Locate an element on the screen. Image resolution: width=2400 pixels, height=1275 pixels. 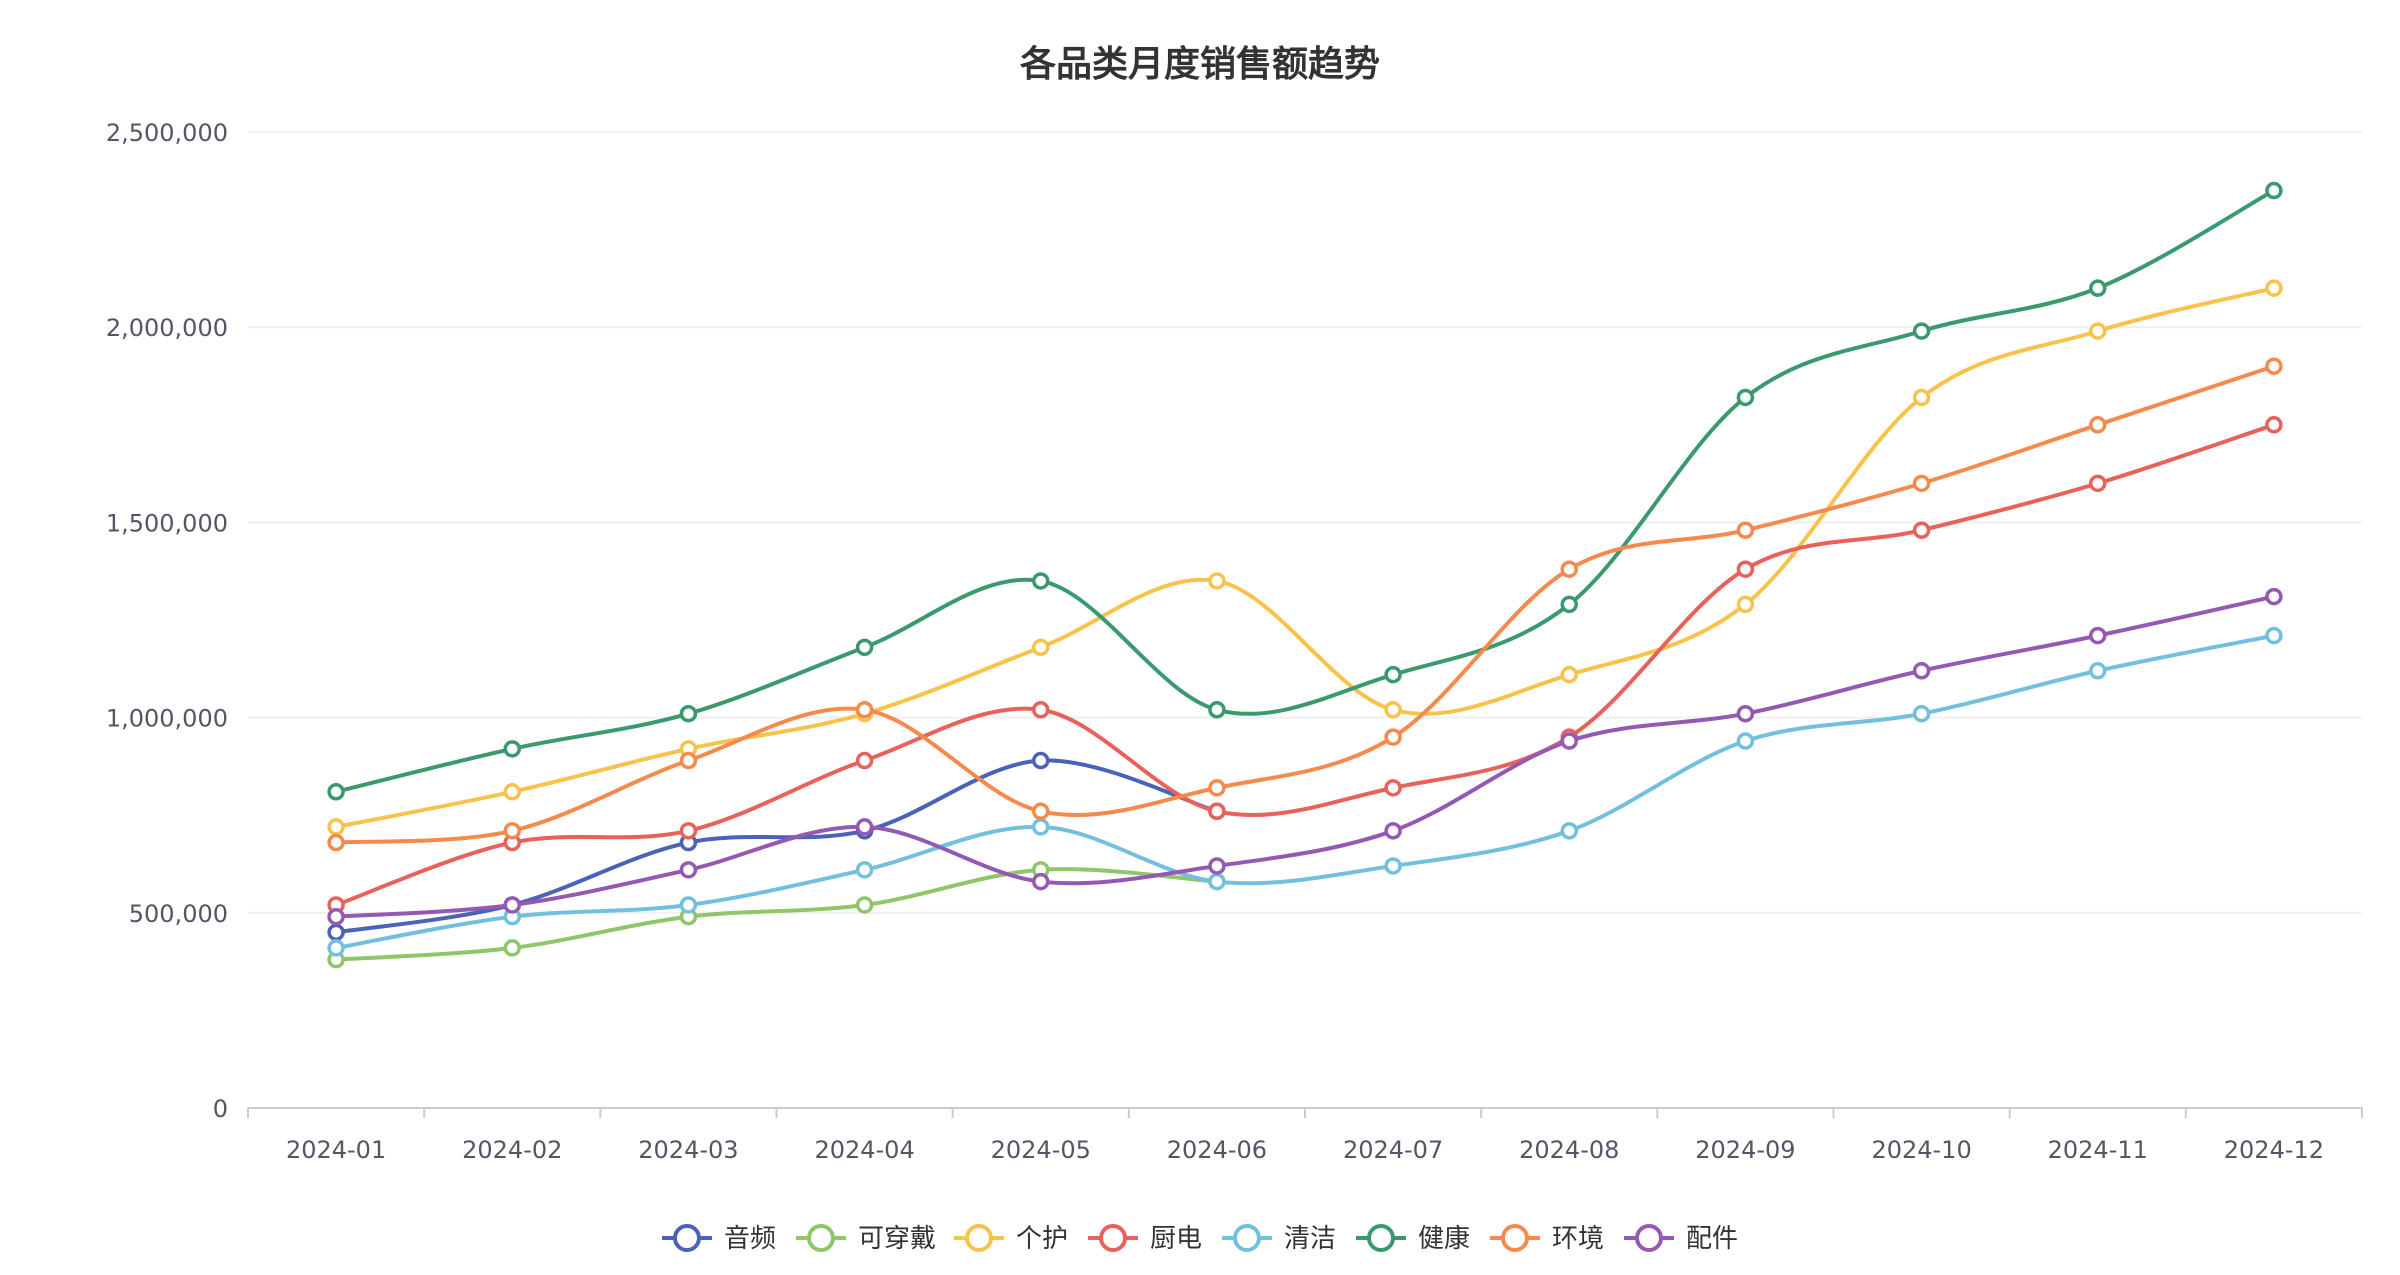
x-tick-label: 2024-09 is located at coordinates (1745, 1150).